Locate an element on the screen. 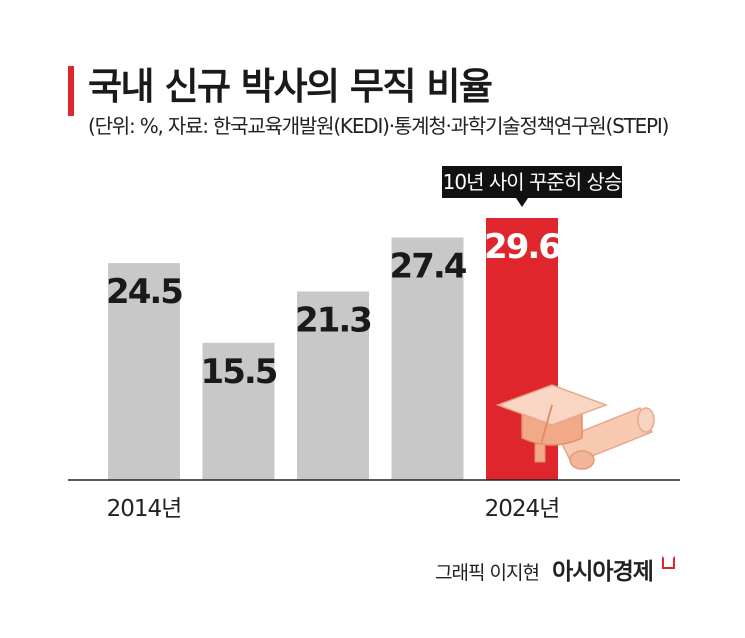  bar-value-label: 27.4 is located at coordinates (428, 266).